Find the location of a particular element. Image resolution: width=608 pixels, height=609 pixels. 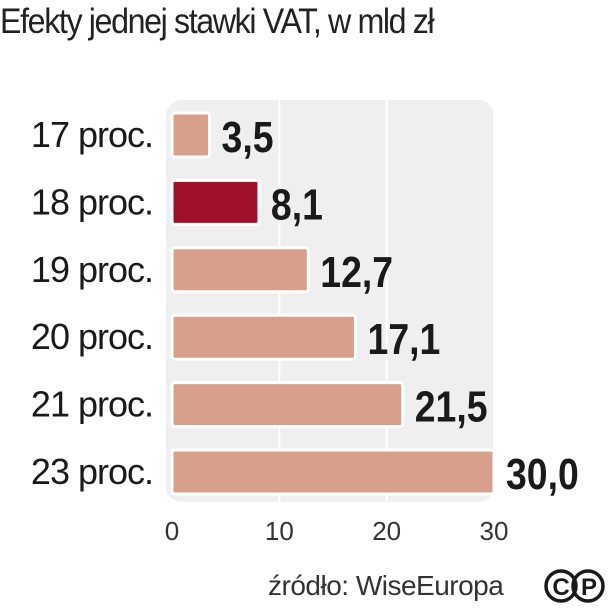

chart-title: Efekty jednej stawki VAT, w mld zł is located at coordinates (217, 21).